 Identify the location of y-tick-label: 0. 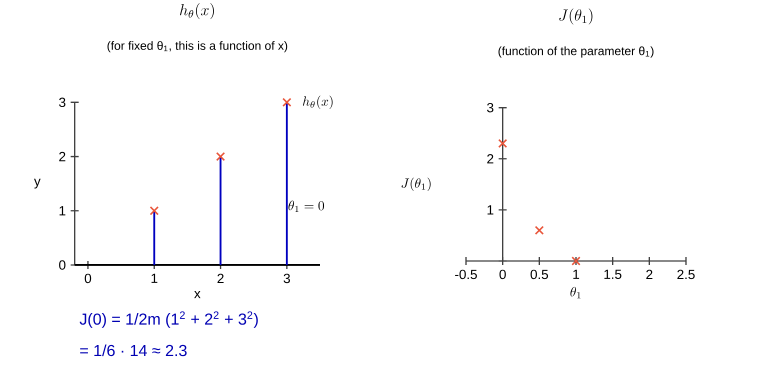
(62, 265).